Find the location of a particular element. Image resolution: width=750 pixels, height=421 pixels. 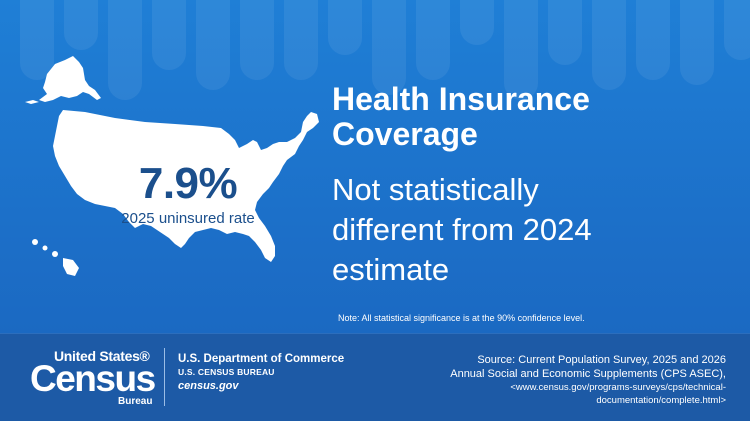

logo-bureau: Bureau is located at coordinates (135, 401).